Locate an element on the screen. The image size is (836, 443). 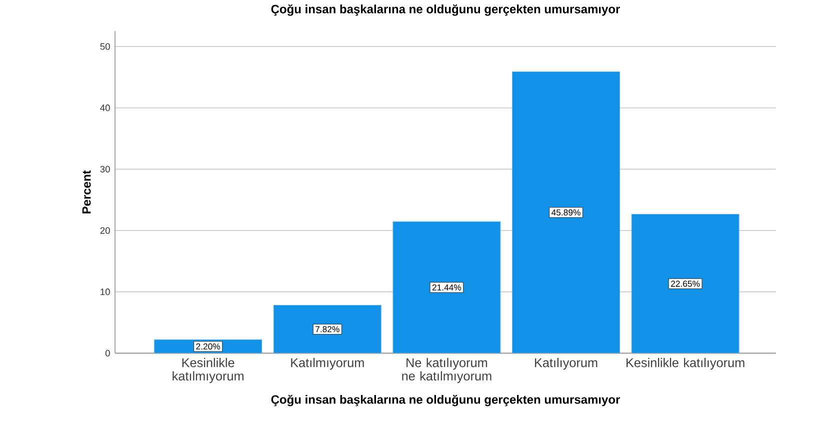
y-tick-label: 20 is located at coordinates (105, 230).